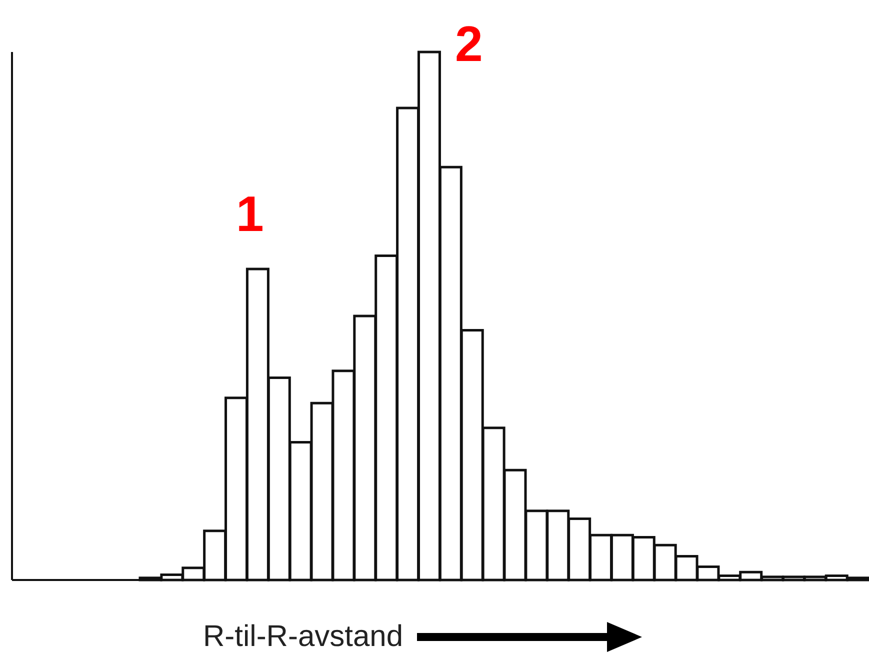 Image resolution: width=869 pixels, height=666 pixels. What do you see at coordinates (250, 214) in the screenshot?
I see `annotation: 1` at bounding box center [250, 214].